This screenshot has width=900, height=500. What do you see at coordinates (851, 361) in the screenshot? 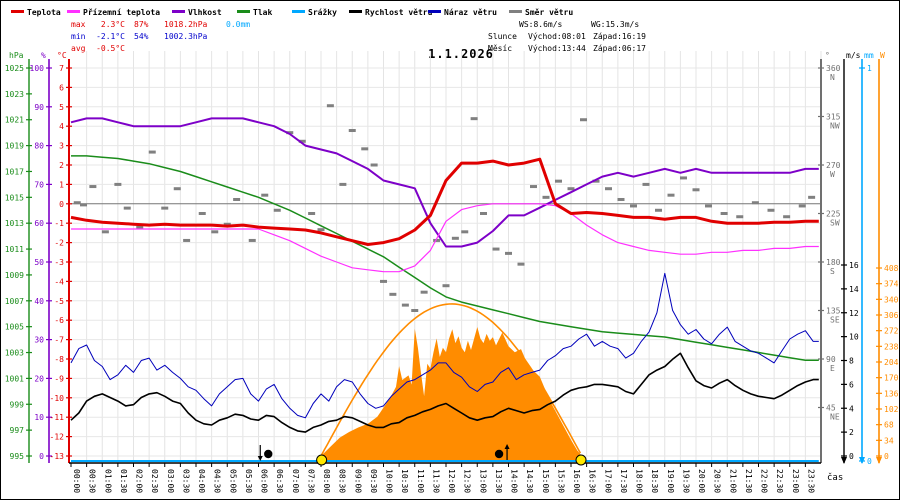
I see `axis-tick-label: 8` at bounding box center [851, 361].